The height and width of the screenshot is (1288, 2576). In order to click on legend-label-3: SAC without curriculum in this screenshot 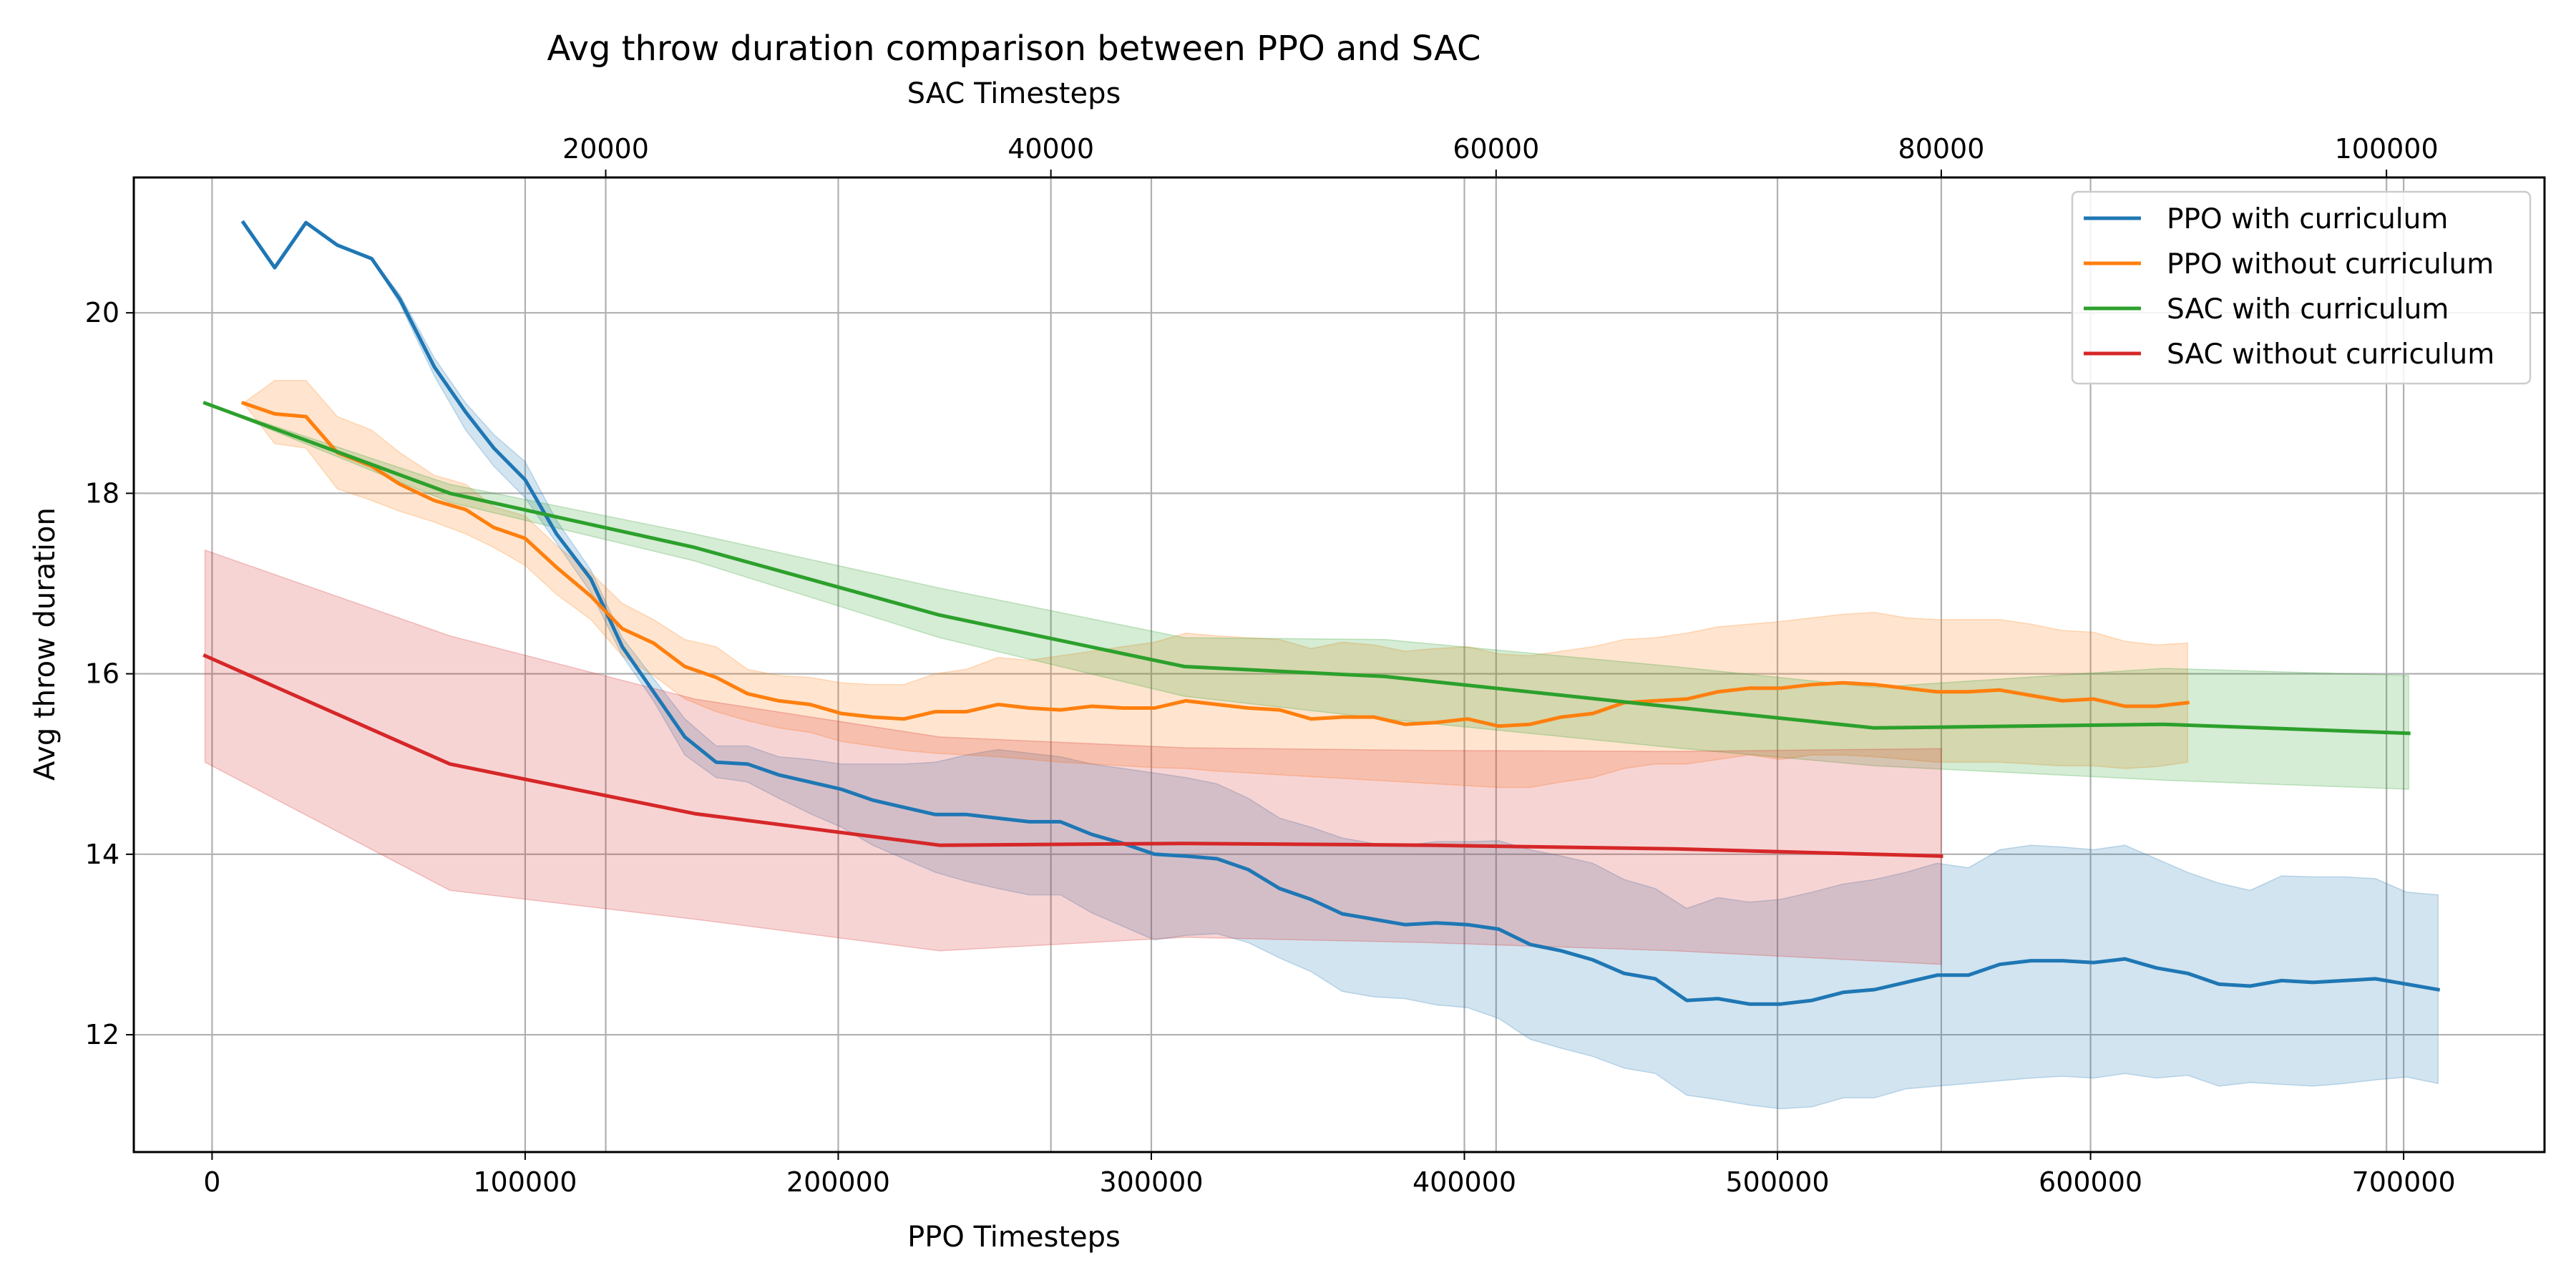, I will do `click(2330, 354)`.